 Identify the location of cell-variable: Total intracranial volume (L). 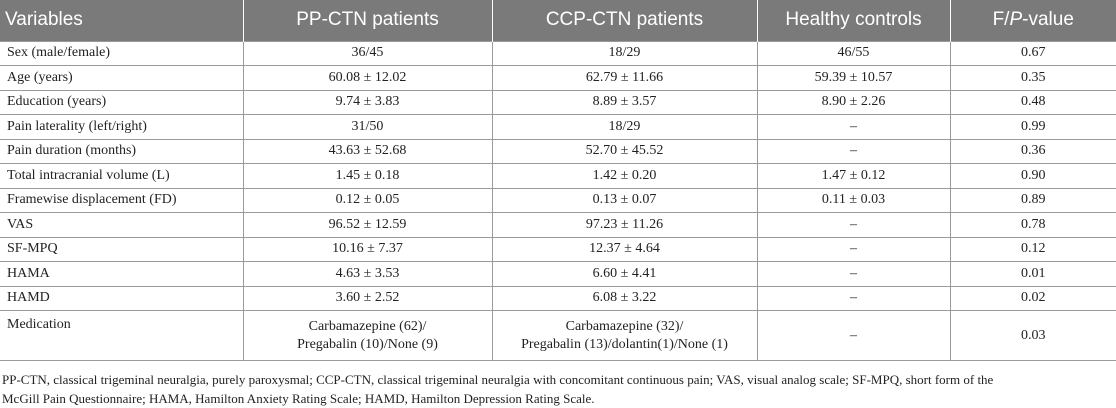
(122, 176).